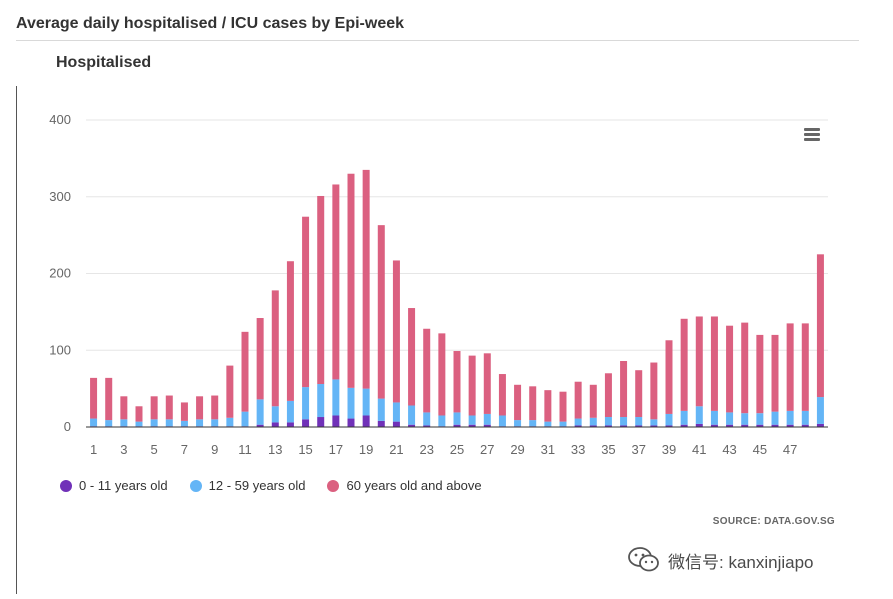 This screenshot has height=599, width=893. I want to click on legend-item-0-11: 0 - 11 years old, so click(114, 485).